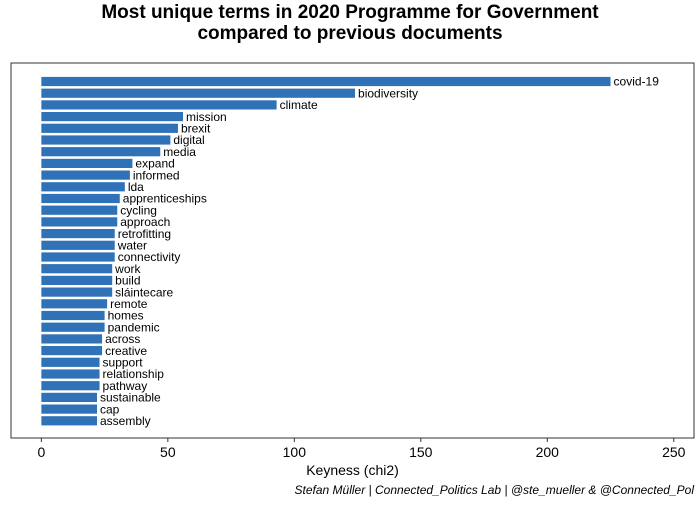 This screenshot has height=506, width=700. Describe the element at coordinates (134, 327) in the screenshot. I see `bar-label-pandemic: pandemic` at that location.